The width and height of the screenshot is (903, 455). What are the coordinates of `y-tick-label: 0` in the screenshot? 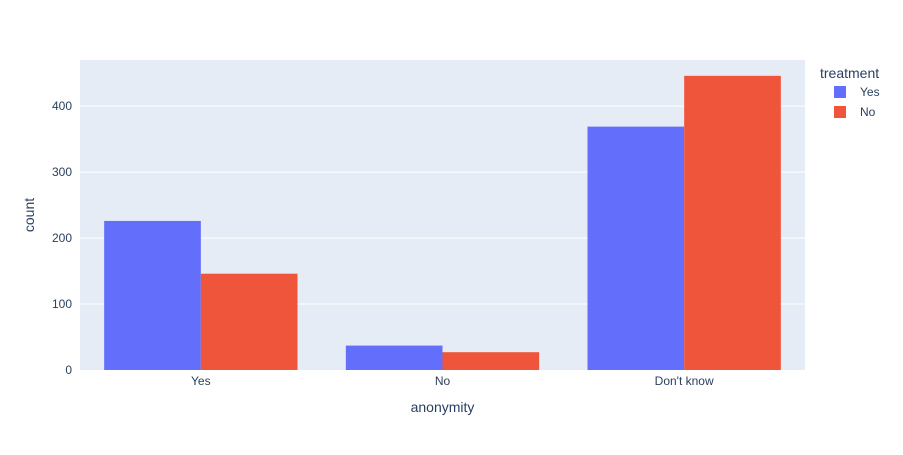 It's located at (68, 370).